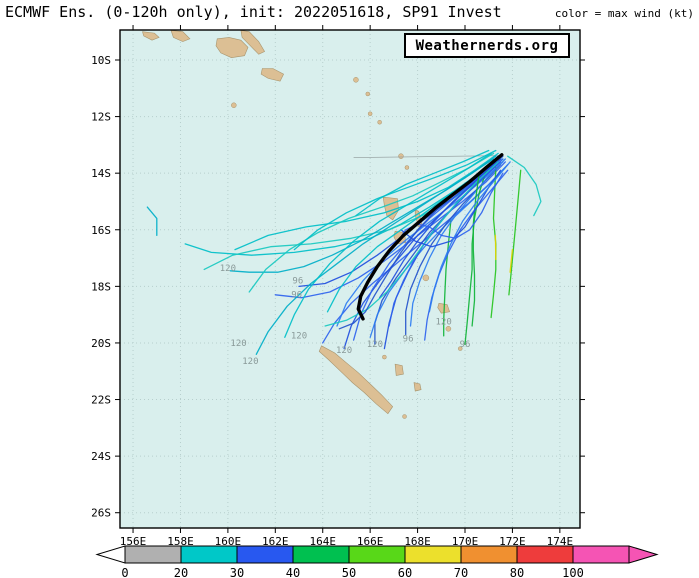 The height and width of the screenshot is (578, 699). I want to click on island-malaita, so click(253, 42).